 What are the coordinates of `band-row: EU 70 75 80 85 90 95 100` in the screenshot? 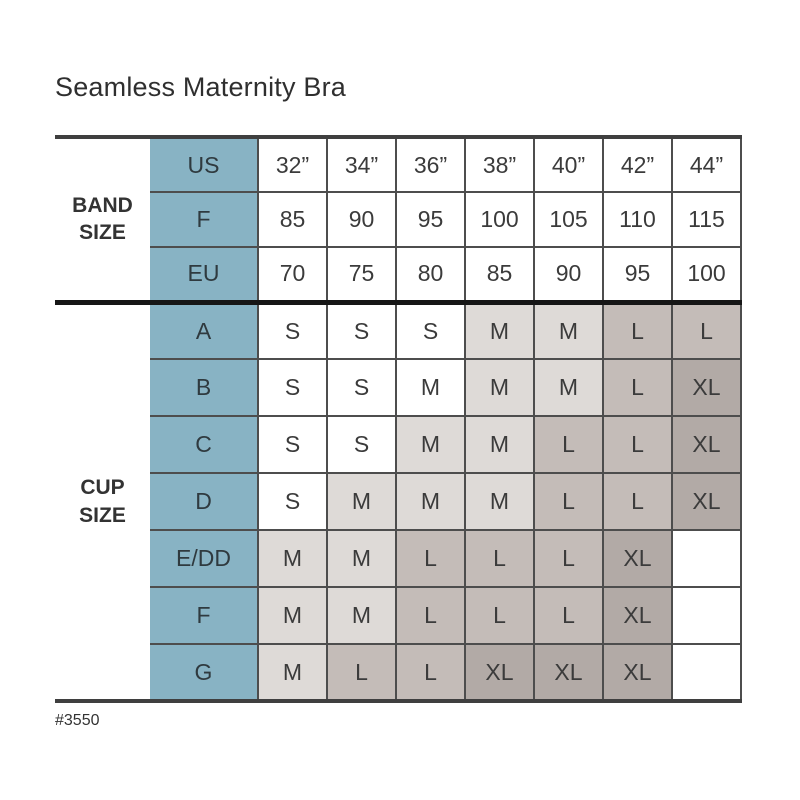 It's located at (398, 274).